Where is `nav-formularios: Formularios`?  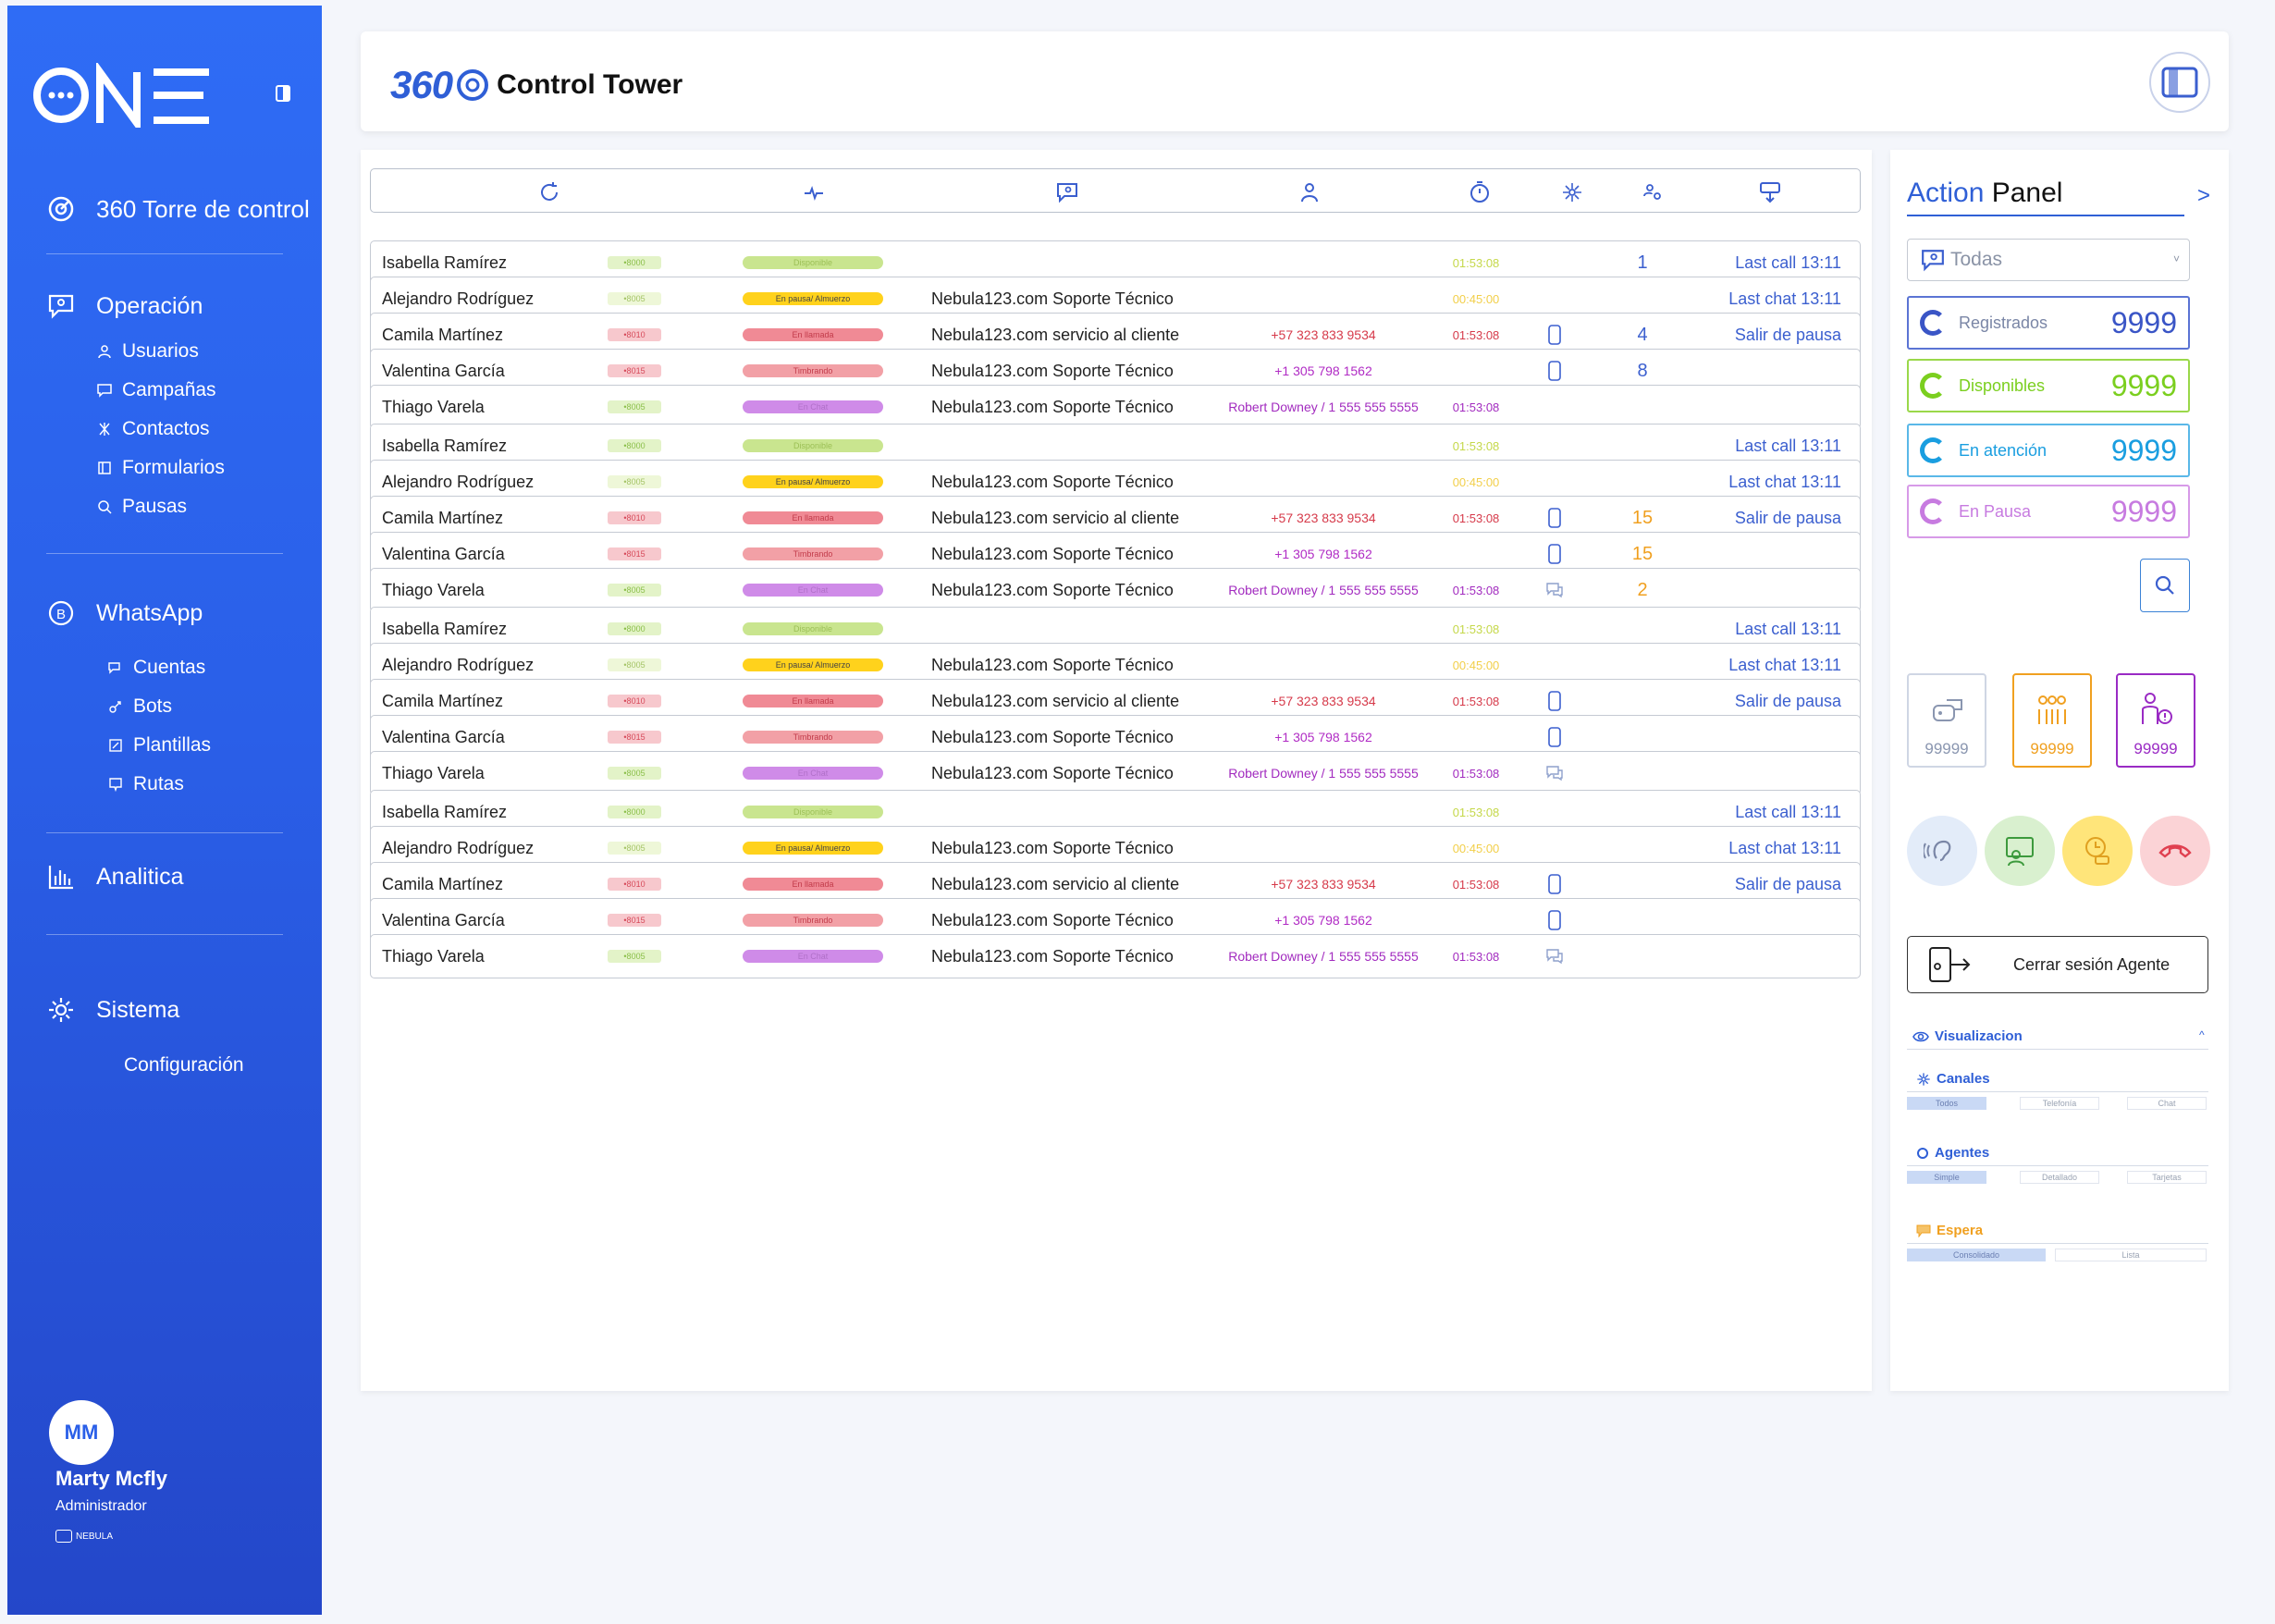 nav-formularios: Formularios is located at coordinates (160, 468).